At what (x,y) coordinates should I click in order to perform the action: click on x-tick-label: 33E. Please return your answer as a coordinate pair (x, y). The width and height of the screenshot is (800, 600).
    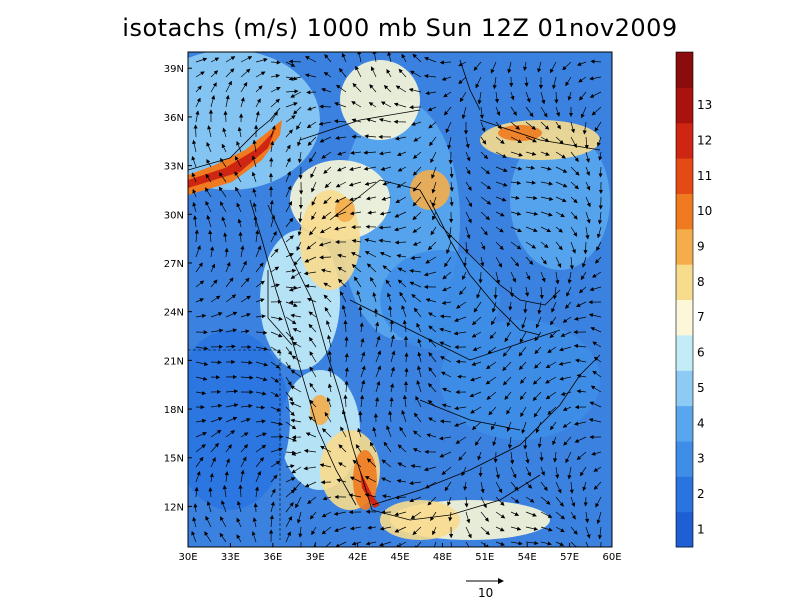
    Looking at the image, I should click on (230, 557).